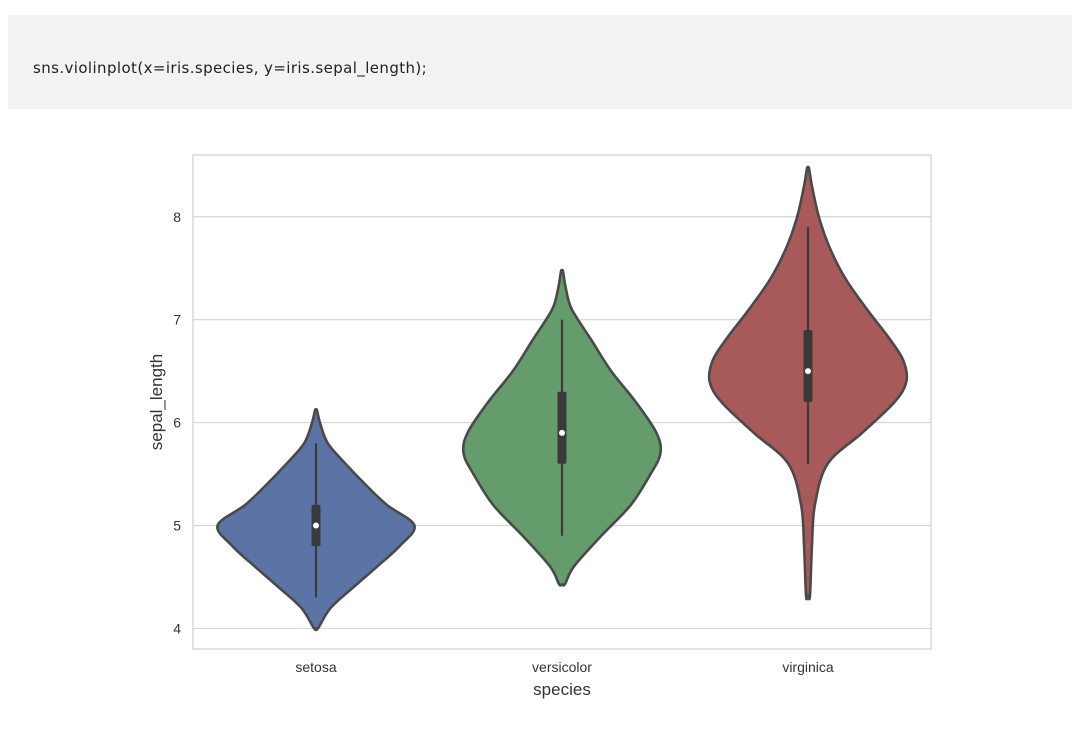 The height and width of the screenshot is (731, 1080). Describe the element at coordinates (808, 371) in the screenshot. I see `median-point-virginica` at that location.